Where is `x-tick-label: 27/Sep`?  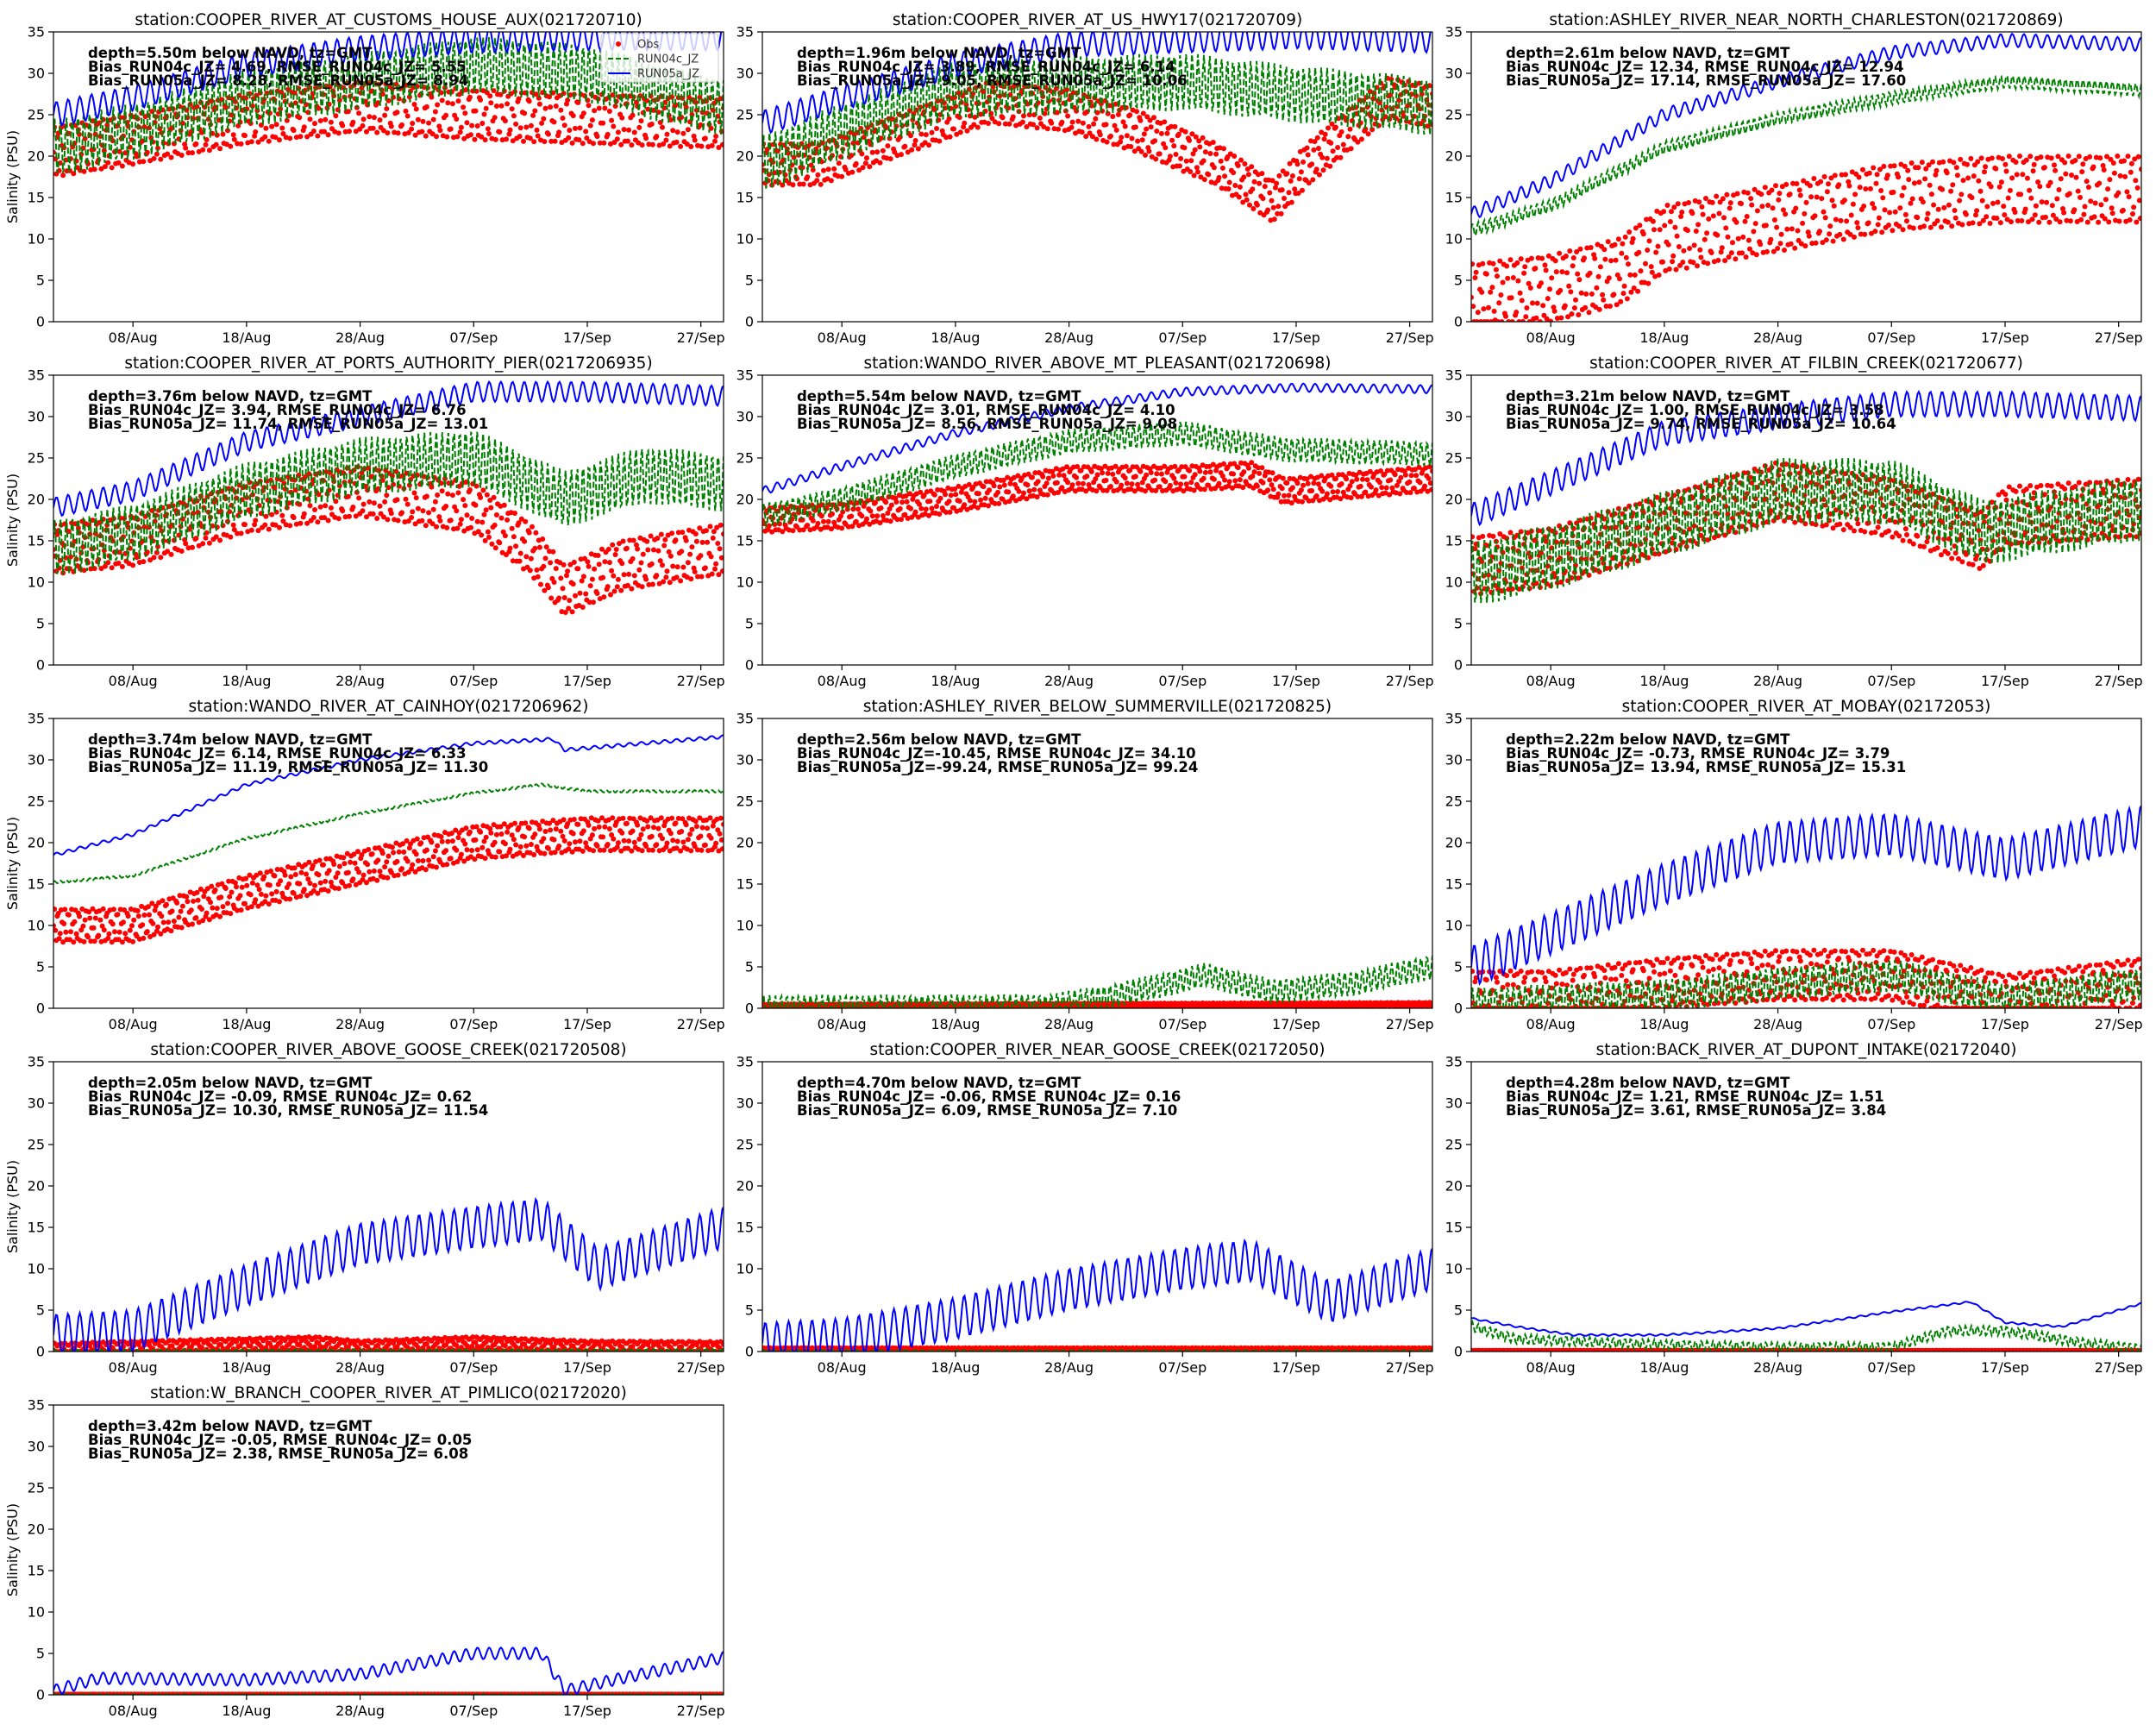 x-tick-label: 27/Sep is located at coordinates (2119, 681).